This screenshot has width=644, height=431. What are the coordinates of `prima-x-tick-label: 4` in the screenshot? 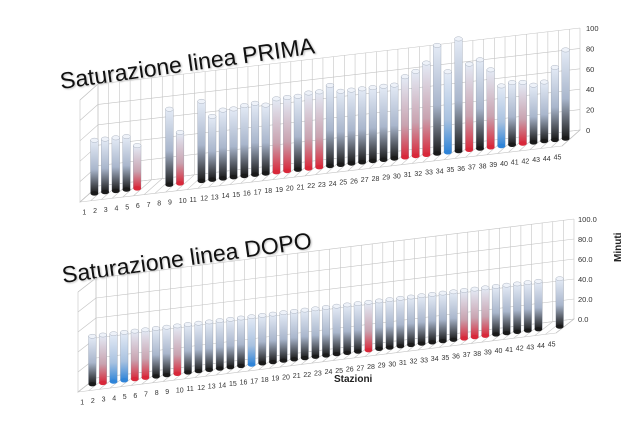 It's located at (117, 209).